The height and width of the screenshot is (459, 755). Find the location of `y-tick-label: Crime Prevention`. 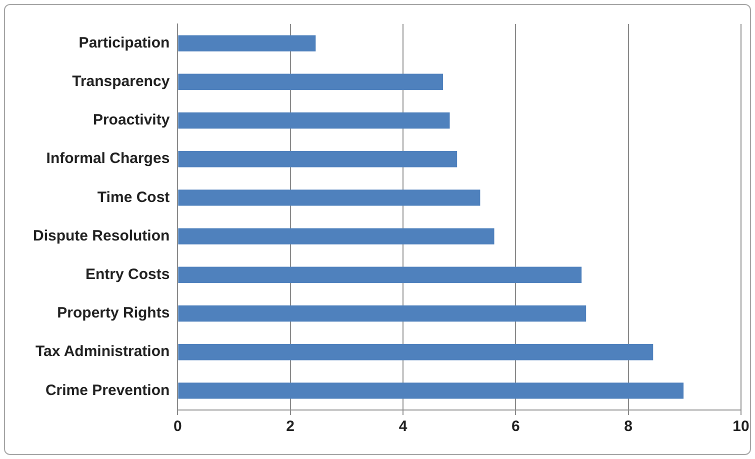

y-tick-label: Crime Prevention is located at coordinates (107, 390).